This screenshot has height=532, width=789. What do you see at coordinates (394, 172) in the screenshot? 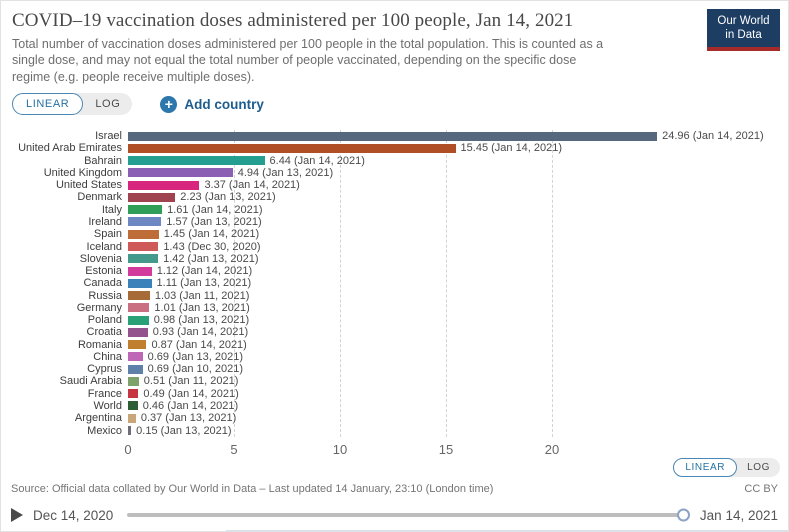
I see `bar-row: United Kingdom 4.94 (Jan 13, 2021)` at bounding box center [394, 172].